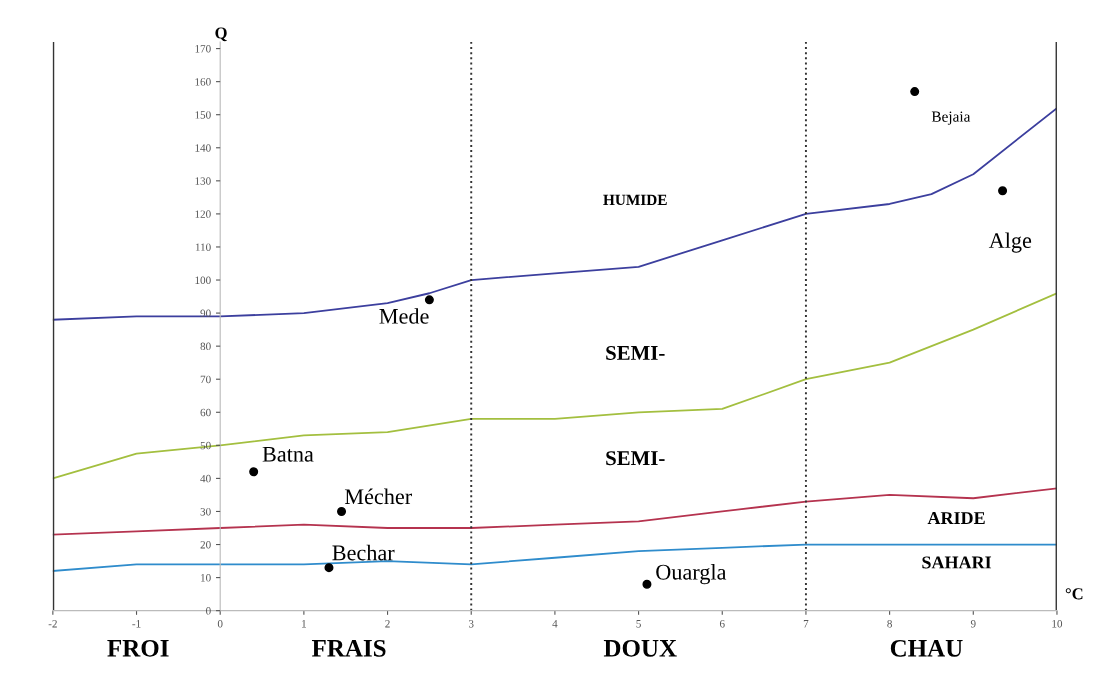 This screenshot has width=1101, height=677. I want to click on series-label: Alge, so click(1010, 242).